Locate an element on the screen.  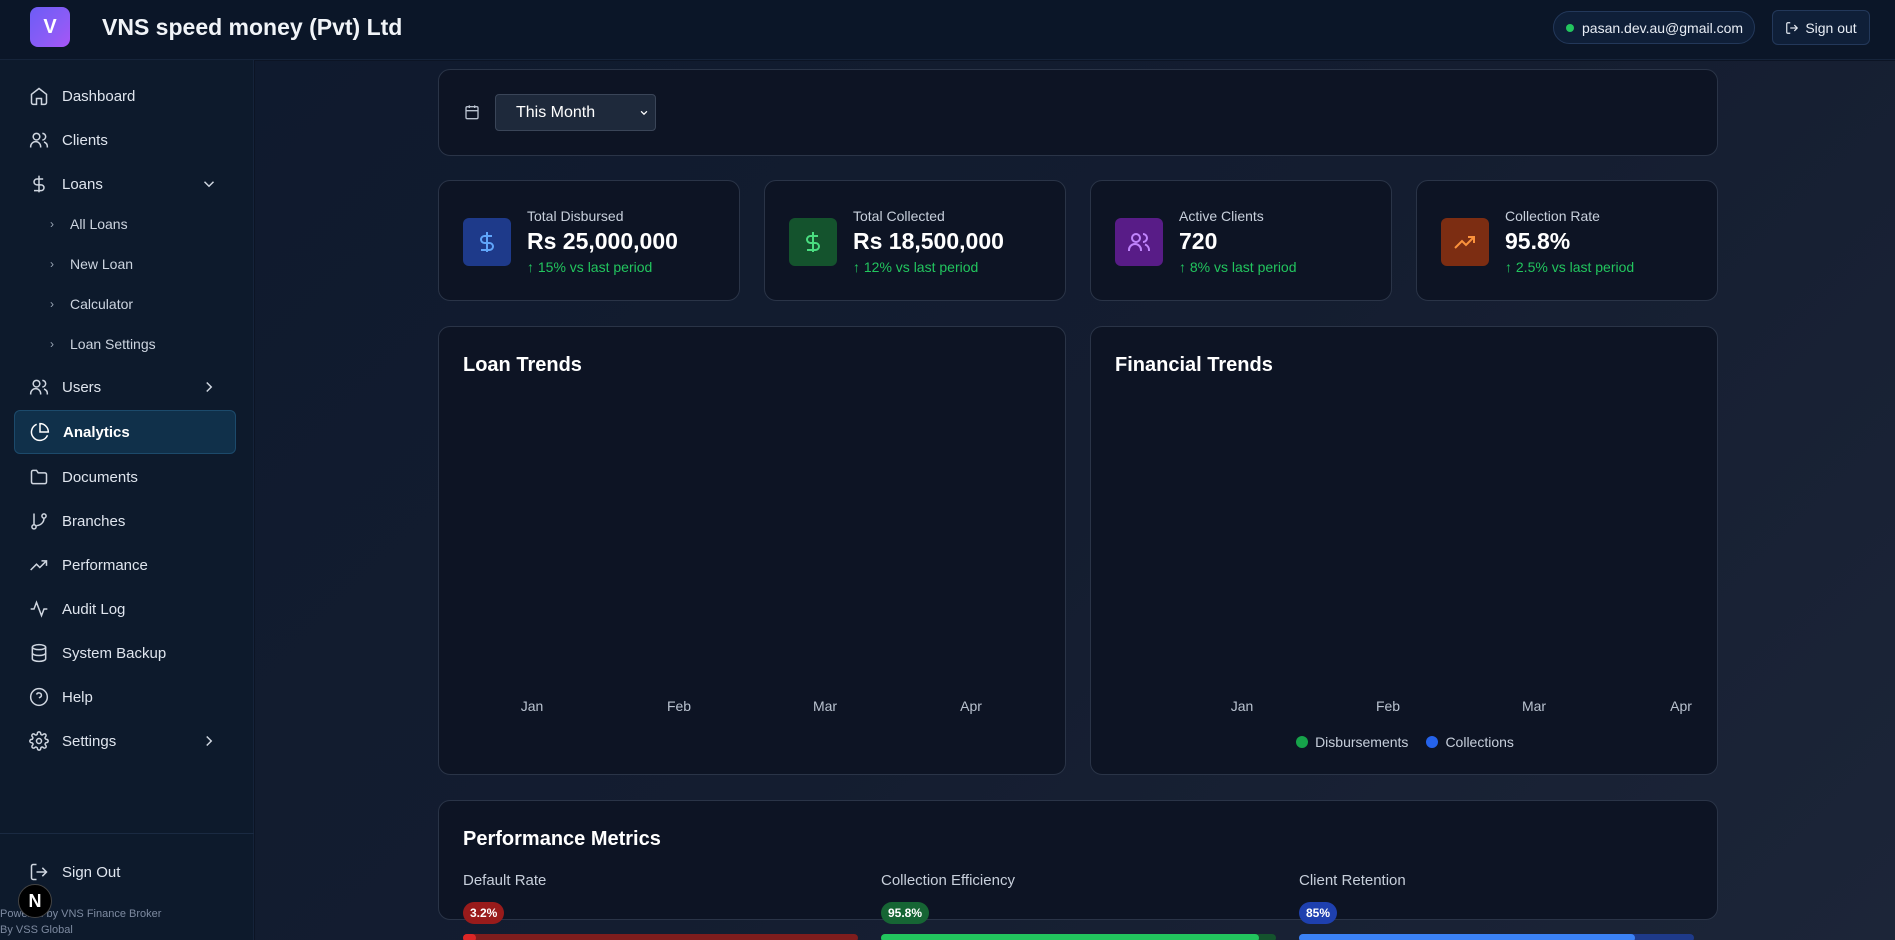
pie-chart-icon is located at coordinates (40, 432).